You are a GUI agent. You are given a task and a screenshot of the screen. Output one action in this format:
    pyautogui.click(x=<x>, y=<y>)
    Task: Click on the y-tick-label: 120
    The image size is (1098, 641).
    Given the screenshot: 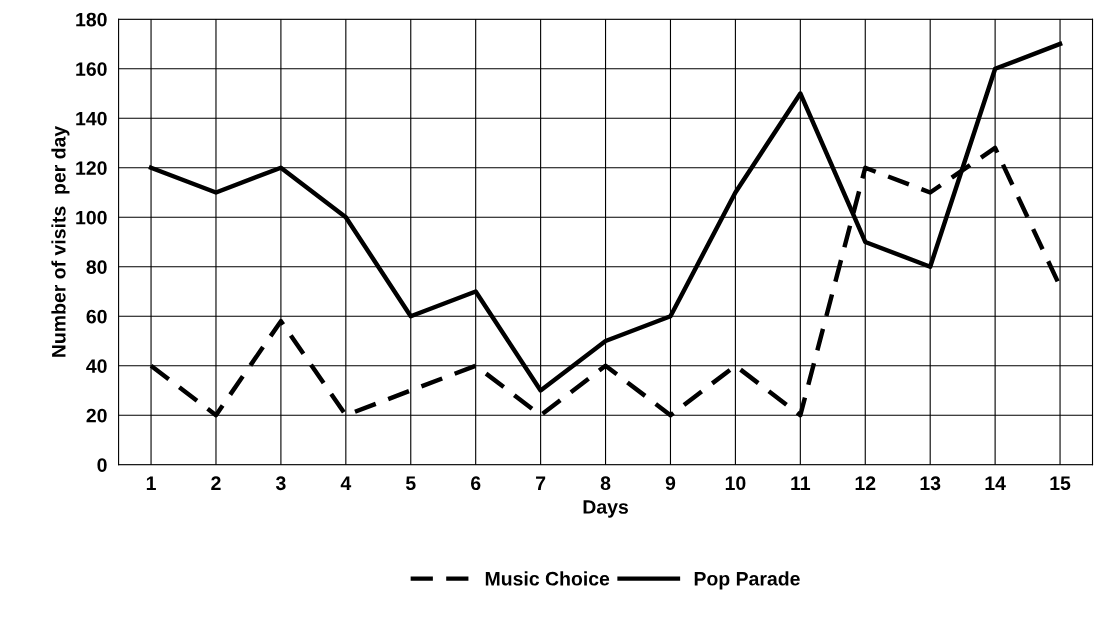 What is the action you would take?
    pyautogui.click(x=91, y=168)
    